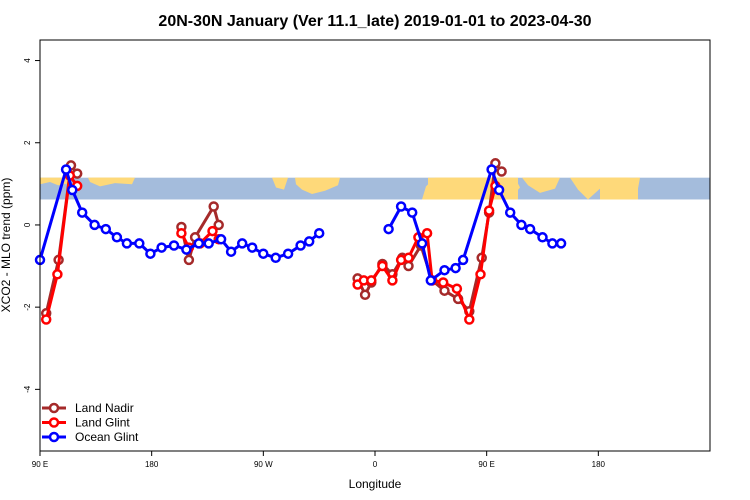 The image size is (750, 500). I want to click on legend-label: Land Nadir, so click(104, 408).